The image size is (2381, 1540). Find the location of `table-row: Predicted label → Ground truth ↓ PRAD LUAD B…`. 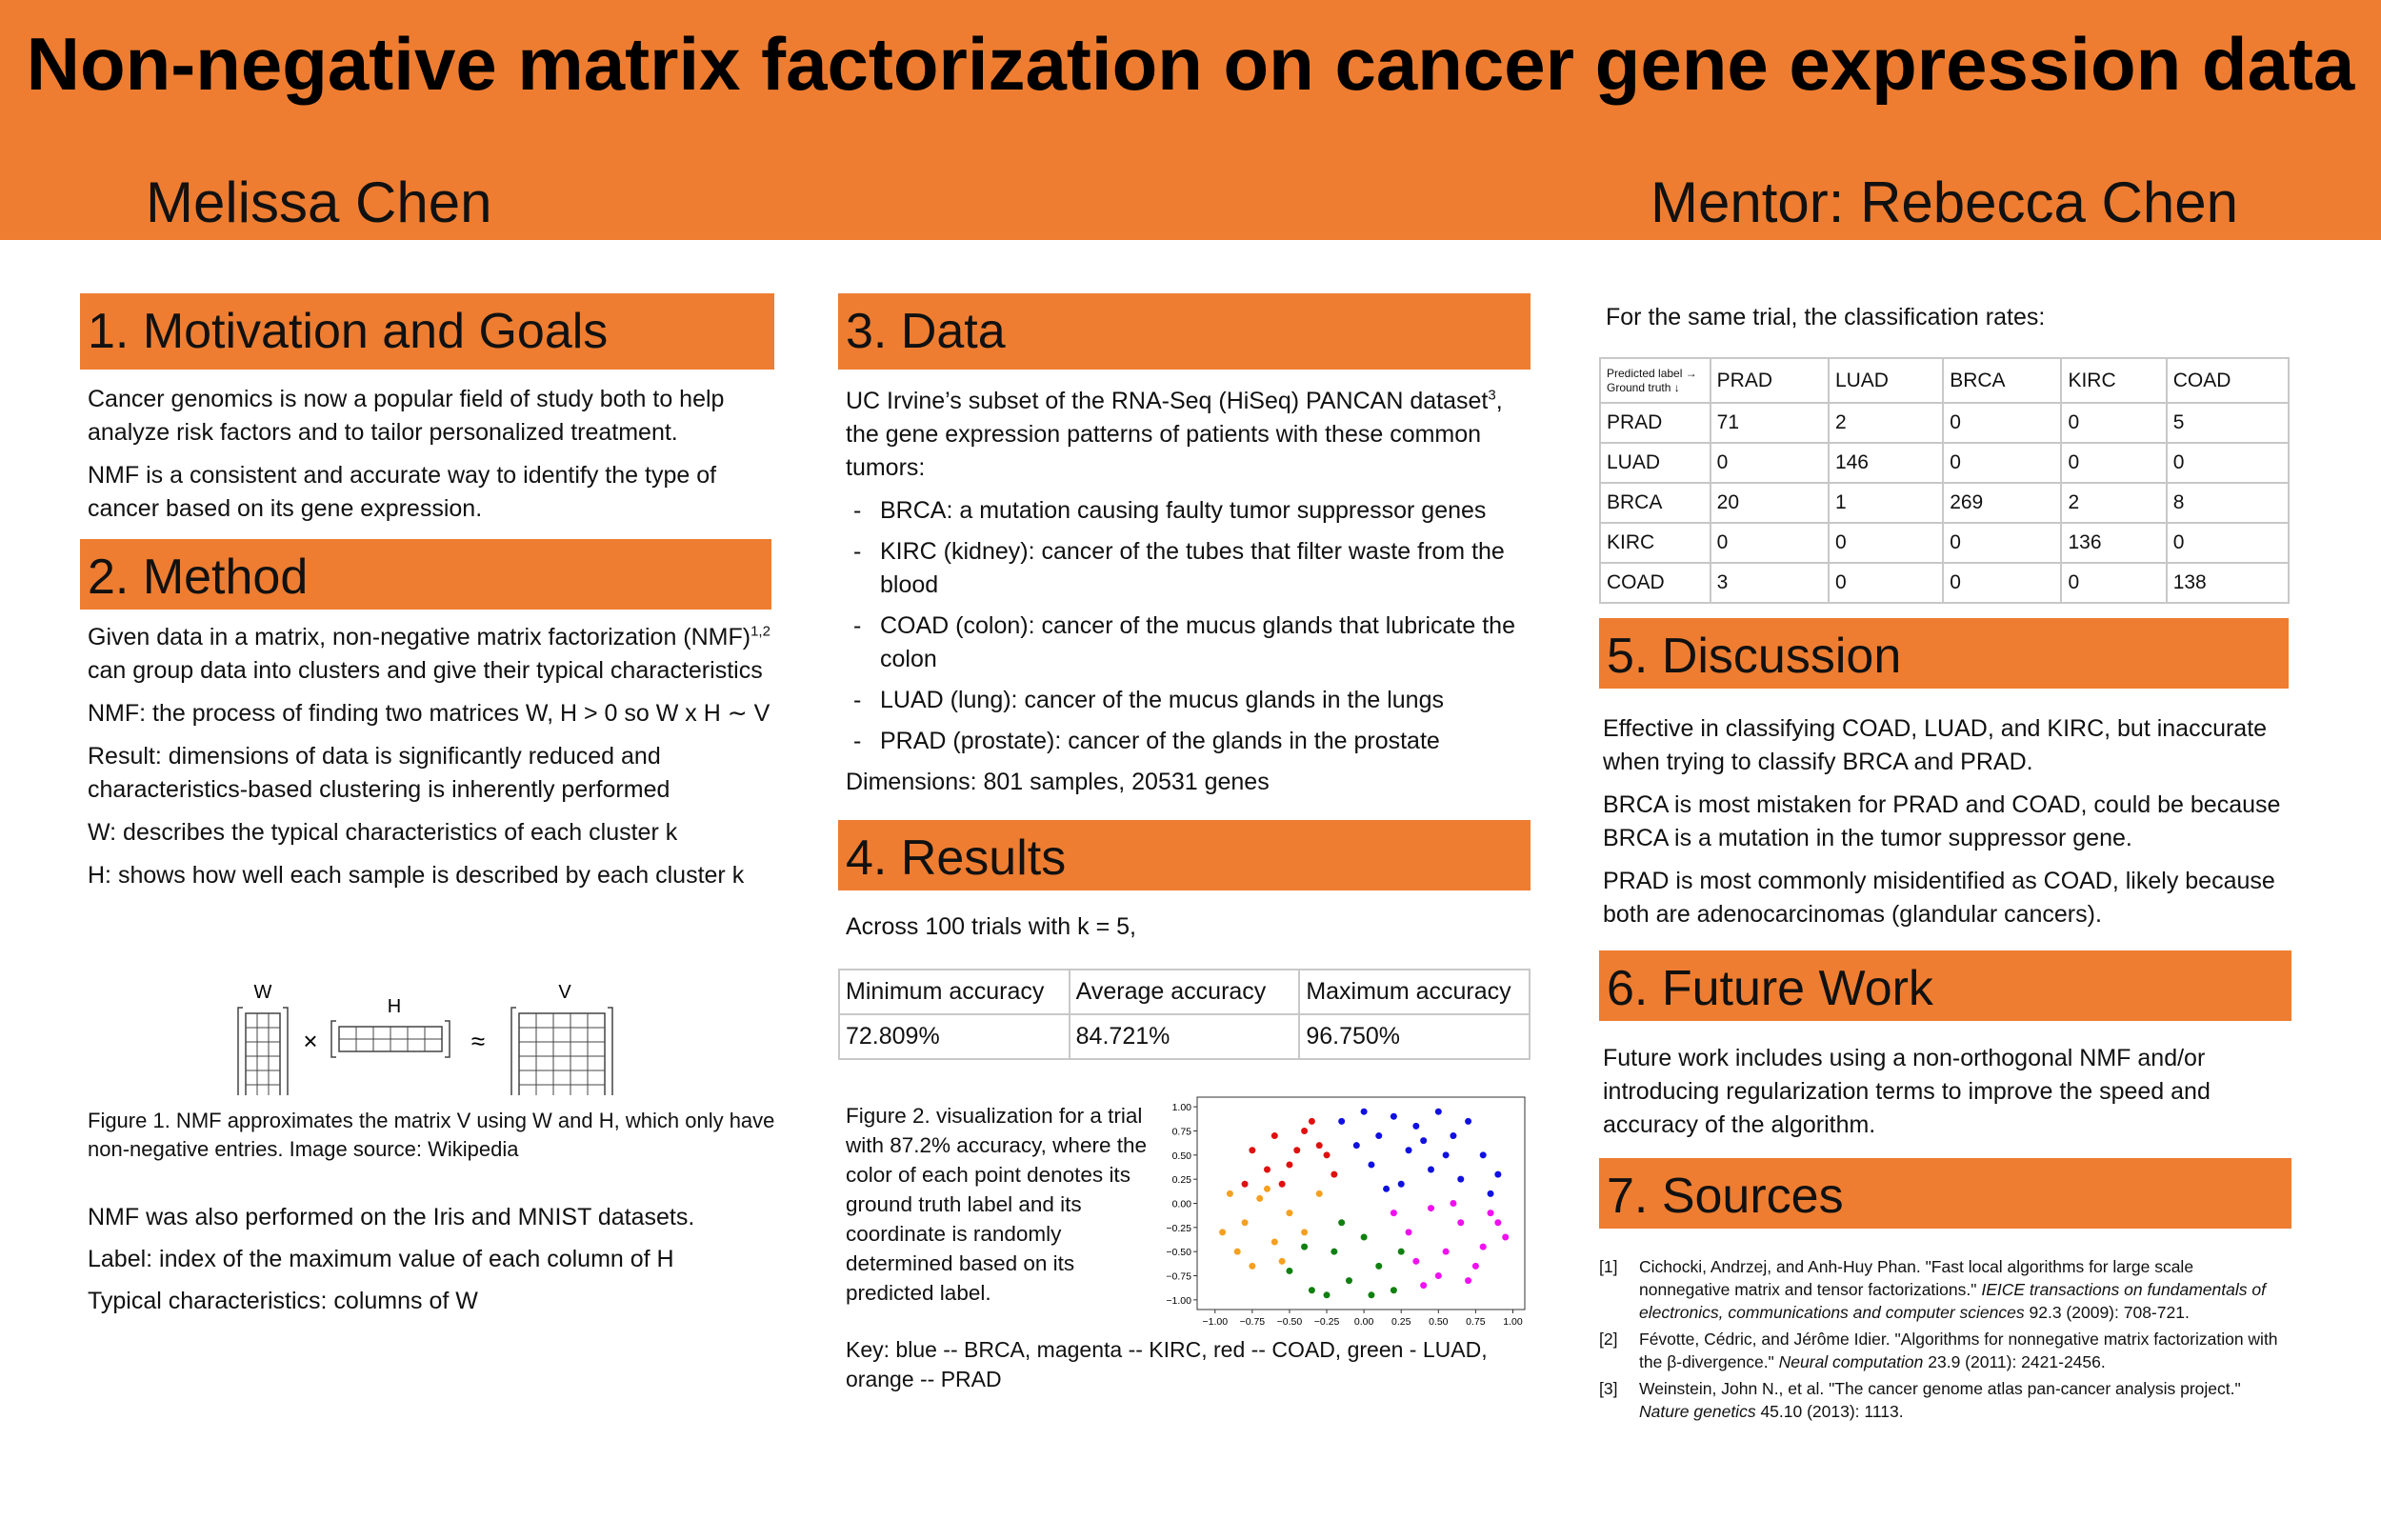

table-row: Predicted label → Ground truth ↓ PRAD LUAD B… is located at coordinates (1945, 380).